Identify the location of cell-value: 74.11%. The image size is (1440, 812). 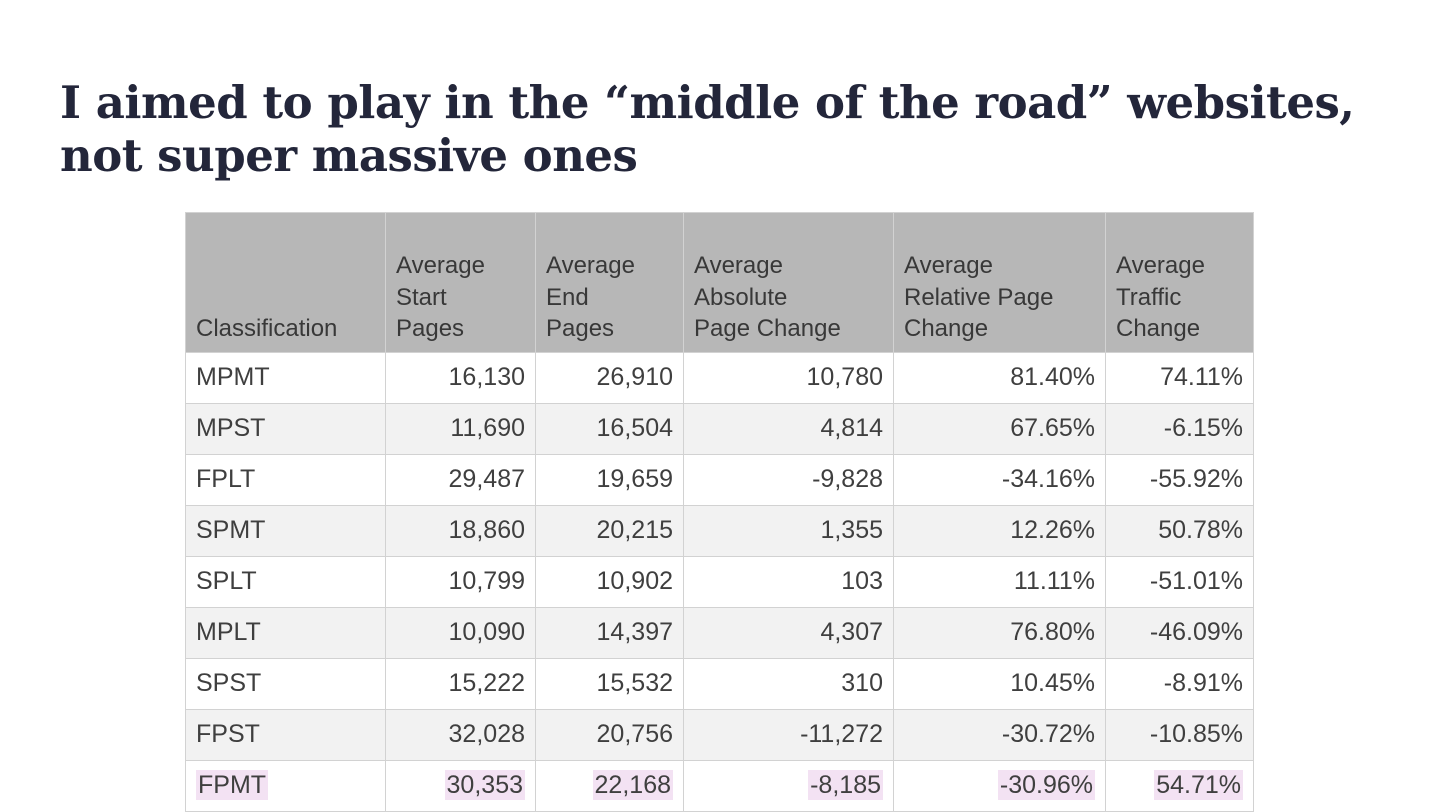
(1201, 376).